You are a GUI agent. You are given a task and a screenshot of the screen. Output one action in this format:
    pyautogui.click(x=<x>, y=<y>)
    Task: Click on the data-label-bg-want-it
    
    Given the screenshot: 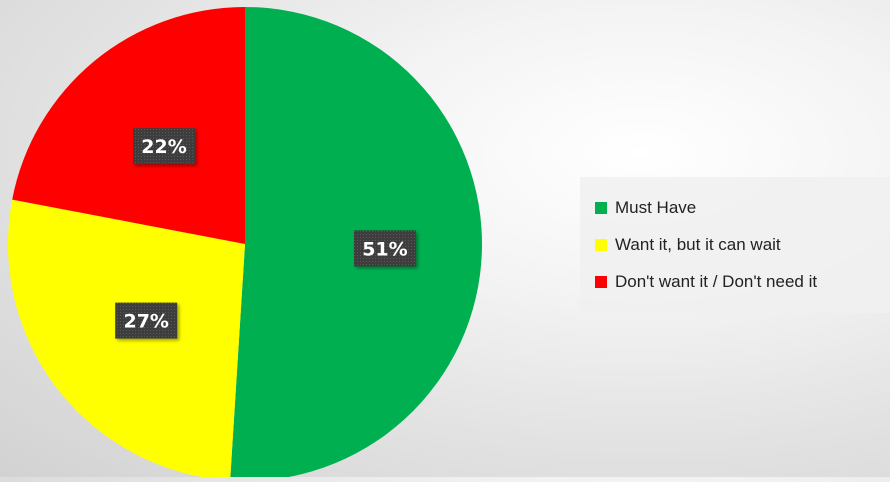 What is the action you would take?
    pyautogui.click(x=146, y=320)
    